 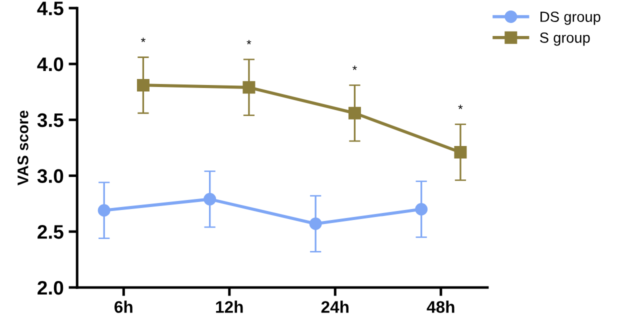 What do you see at coordinates (334, 306) in the screenshot?
I see `x-tick-label: 24h` at bounding box center [334, 306].